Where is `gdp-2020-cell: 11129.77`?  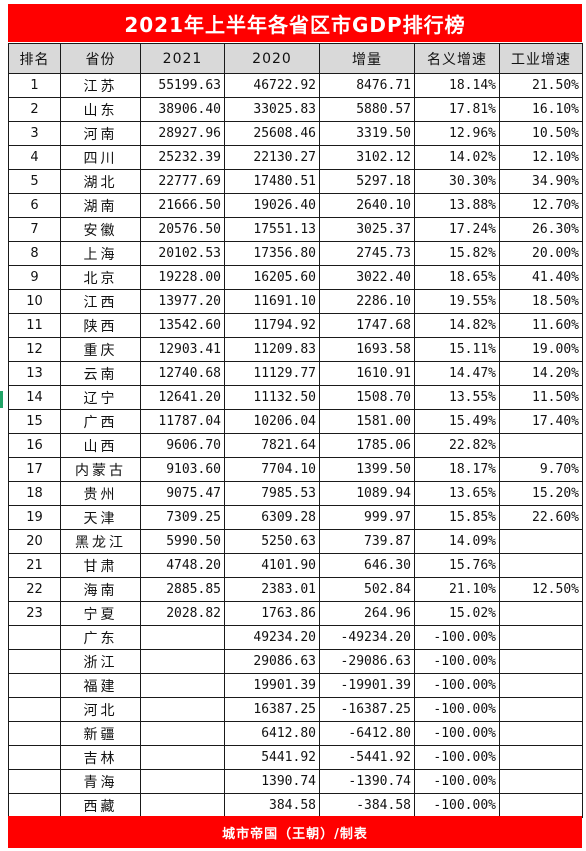 gdp-2020-cell: 11129.77 is located at coordinates (272, 373).